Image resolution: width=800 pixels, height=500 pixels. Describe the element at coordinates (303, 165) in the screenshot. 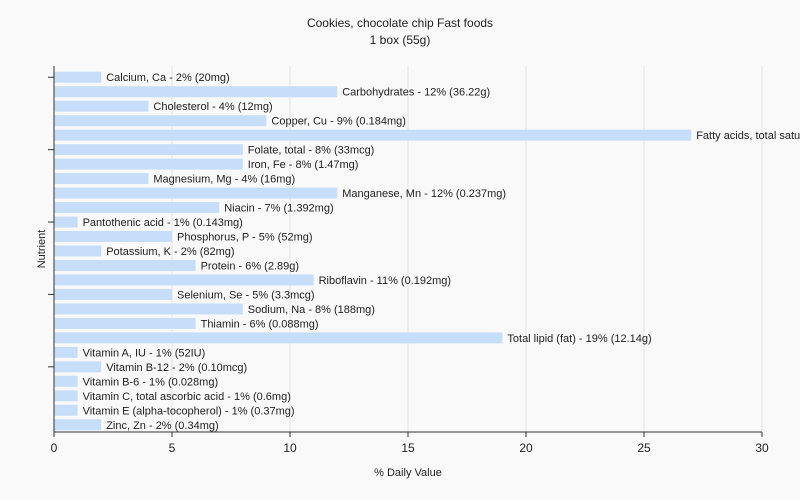

I see `bar-label: Iron, Fe - 8% (1.47mg)` at that location.